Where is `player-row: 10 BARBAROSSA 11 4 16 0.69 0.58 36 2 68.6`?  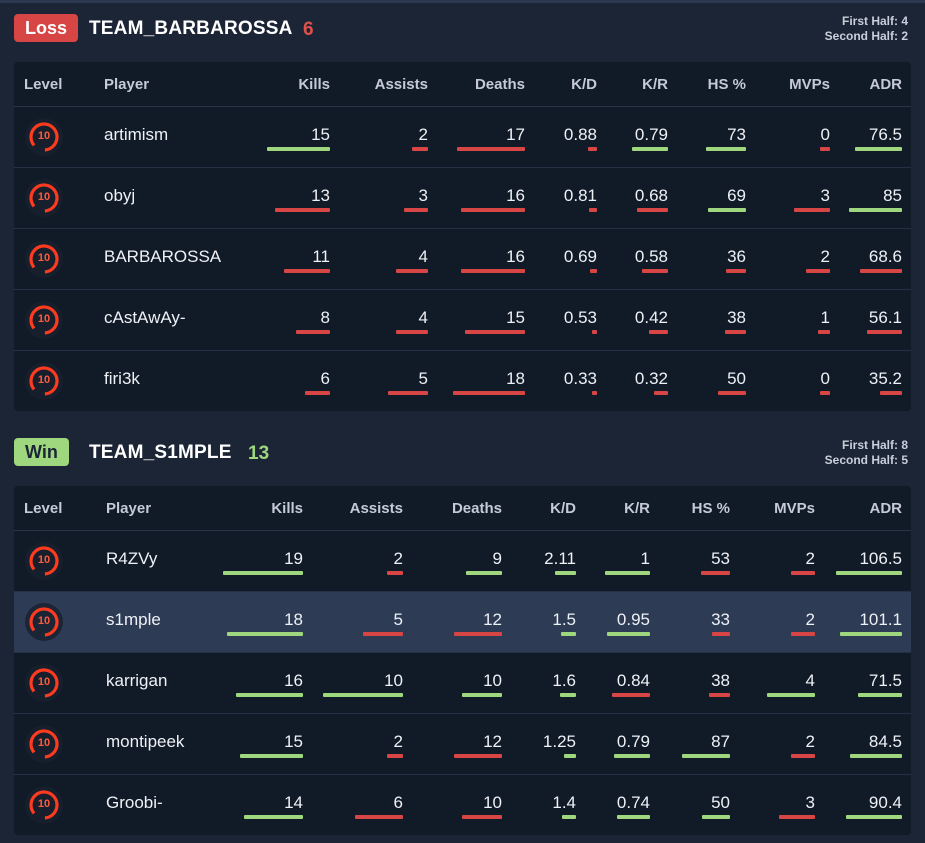 player-row: 10 BARBAROSSA 11 4 16 0.69 0.58 36 2 68.6 is located at coordinates (462, 258).